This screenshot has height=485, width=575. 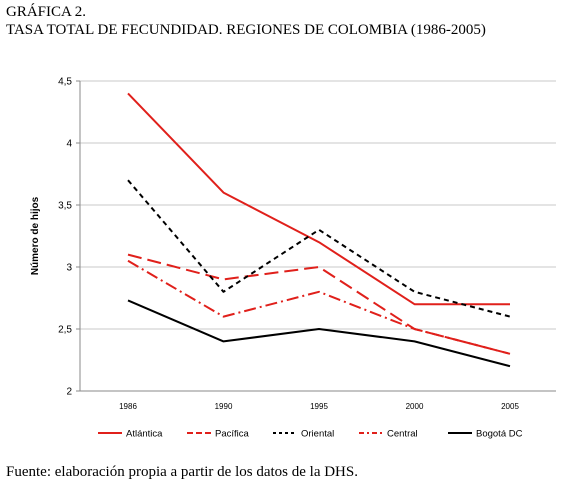 What do you see at coordinates (224, 406) in the screenshot?
I see `x-tick-label: 1990` at bounding box center [224, 406].